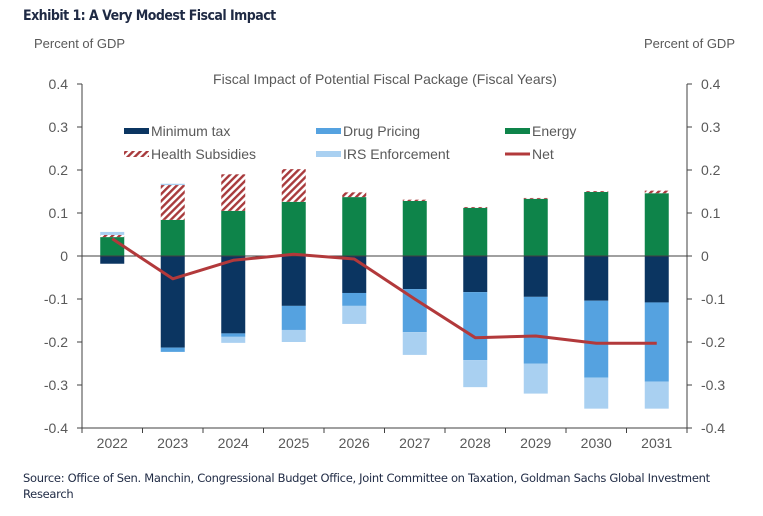 Image resolution: width=763 pixels, height=516 pixels. Describe the element at coordinates (112, 443) in the screenshot. I see `x-tick-label: 2022` at that location.